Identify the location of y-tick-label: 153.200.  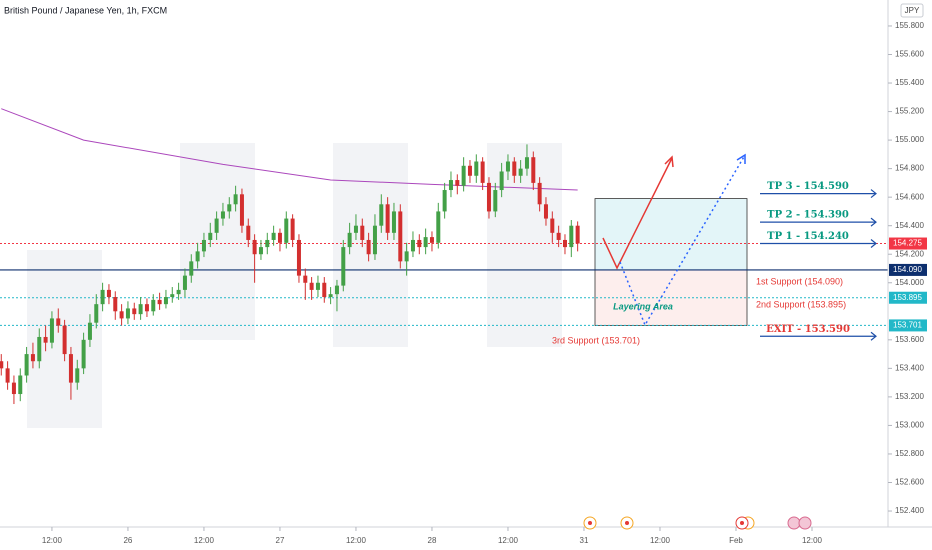
(909, 396).